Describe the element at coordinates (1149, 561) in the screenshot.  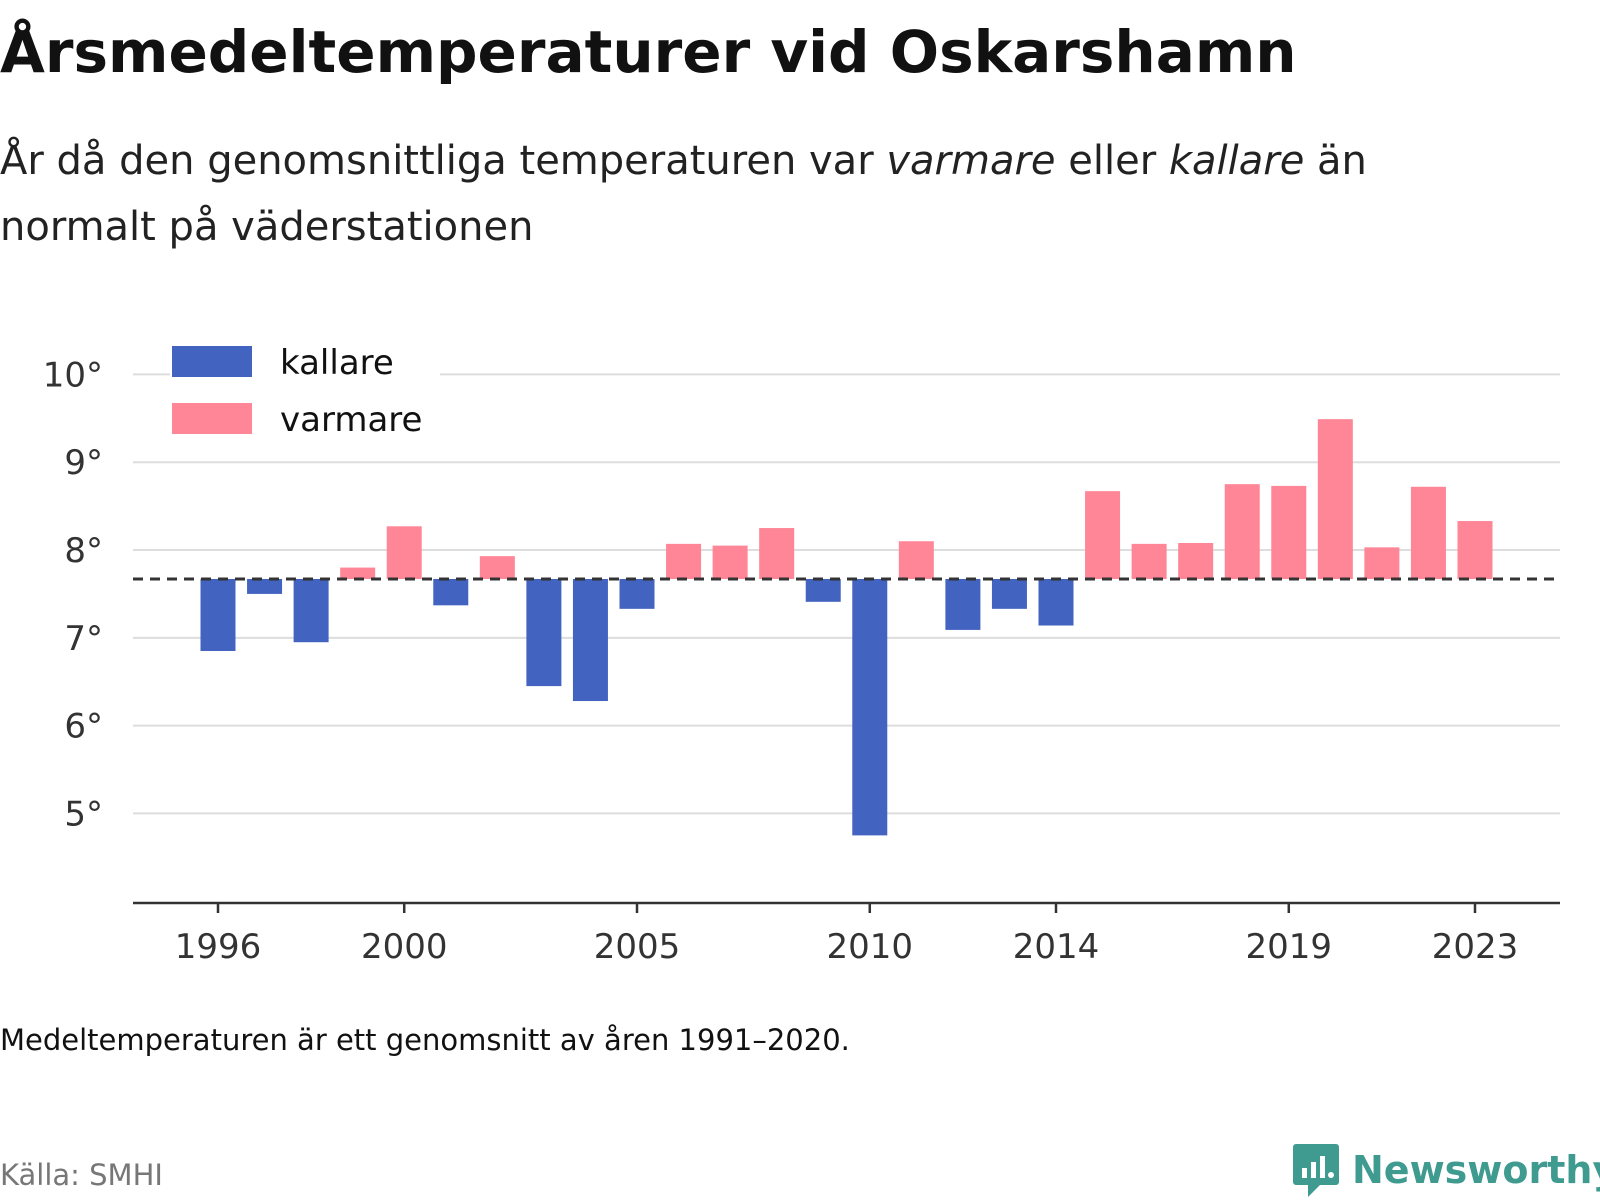
I see `bar-2016` at that location.